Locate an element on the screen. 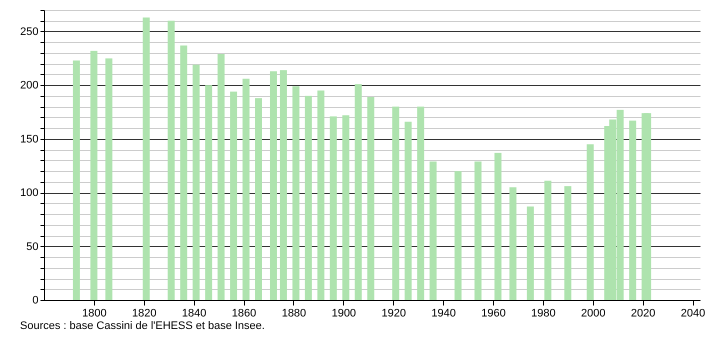 This screenshot has width=710, height=340. x-tick-label: 1900 is located at coordinates (344, 314).